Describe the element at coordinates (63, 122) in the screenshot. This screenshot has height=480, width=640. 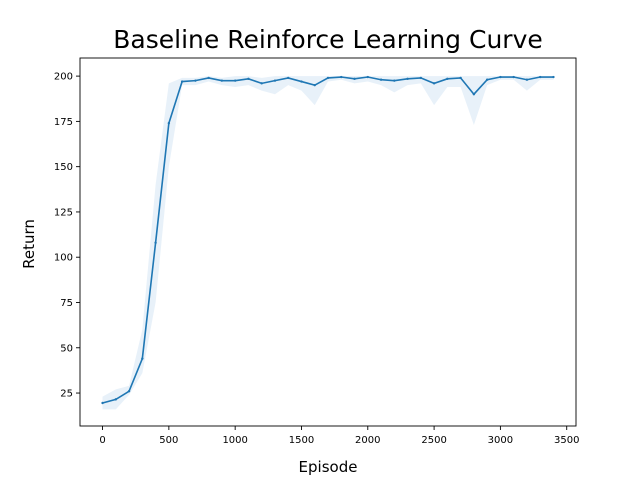
I see `y-tick-label: 175` at that location.